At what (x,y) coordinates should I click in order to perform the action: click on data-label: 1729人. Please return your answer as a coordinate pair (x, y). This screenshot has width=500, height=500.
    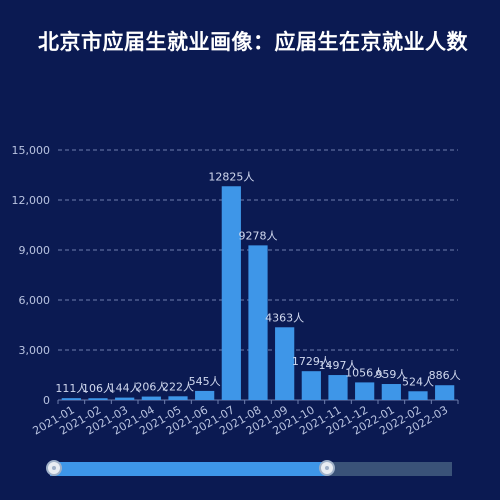
    Looking at the image, I should click on (311, 361).